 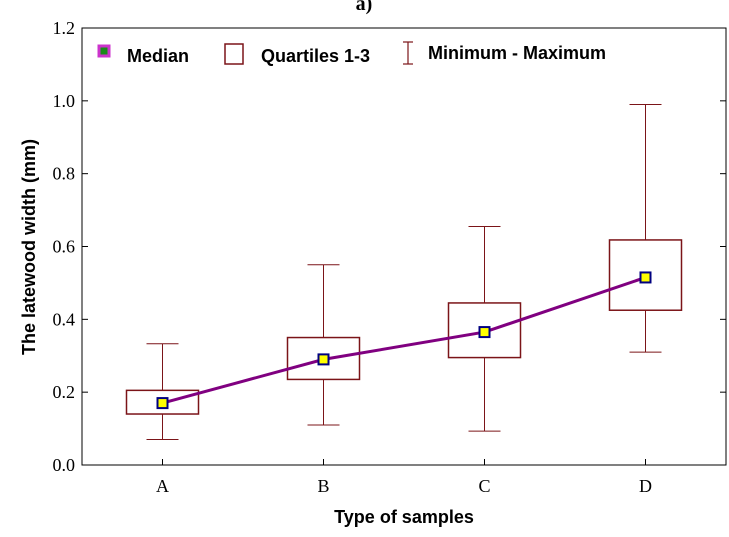 What do you see at coordinates (162, 486) in the screenshot?
I see `x-tick-label: A` at bounding box center [162, 486].